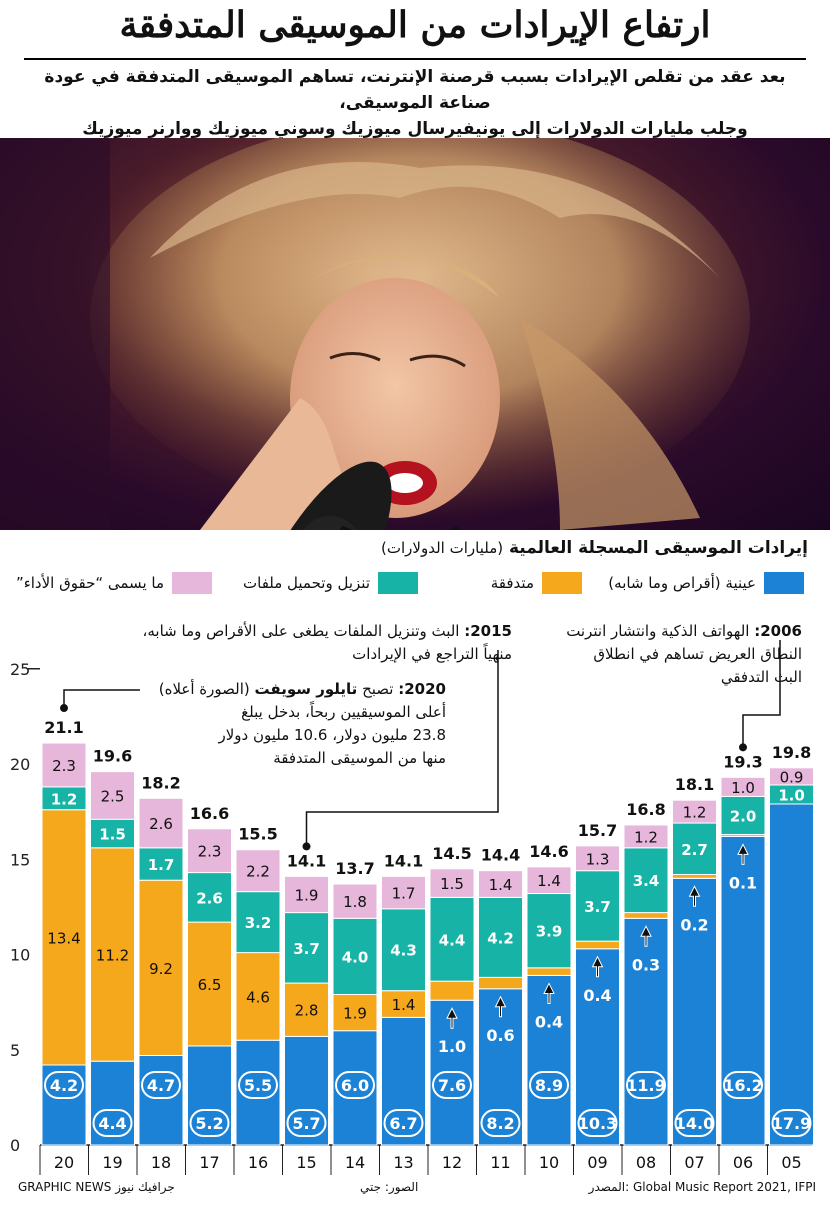 The width and height of the screenshot is (830, 1207). What do you see at coordinates (500, 855) in the screenshot?
I see `bar-total-label: 14.4` at bounding box center [500, 855].